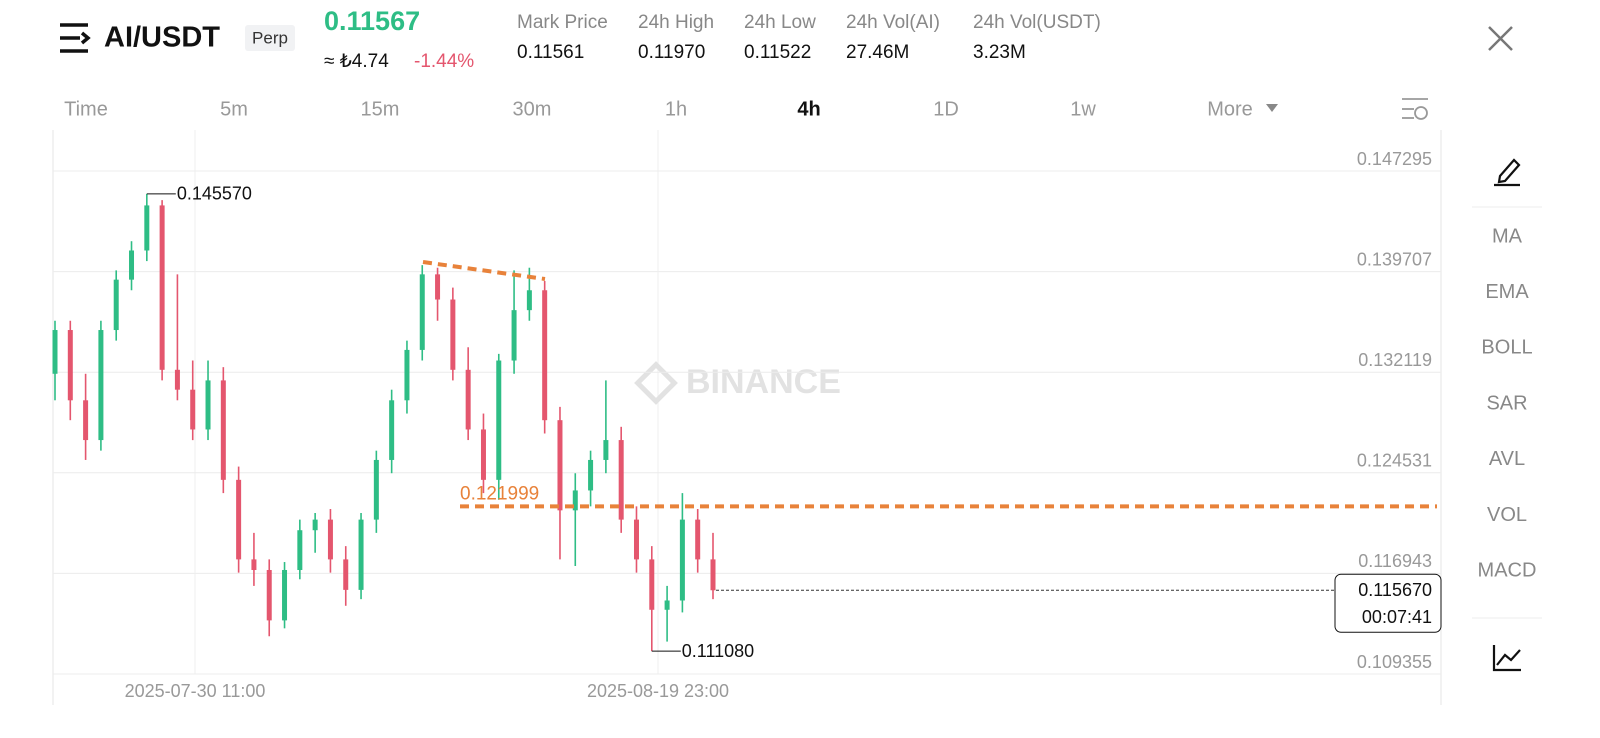  I want to click on indicator: SAR, so click(1506, 403).